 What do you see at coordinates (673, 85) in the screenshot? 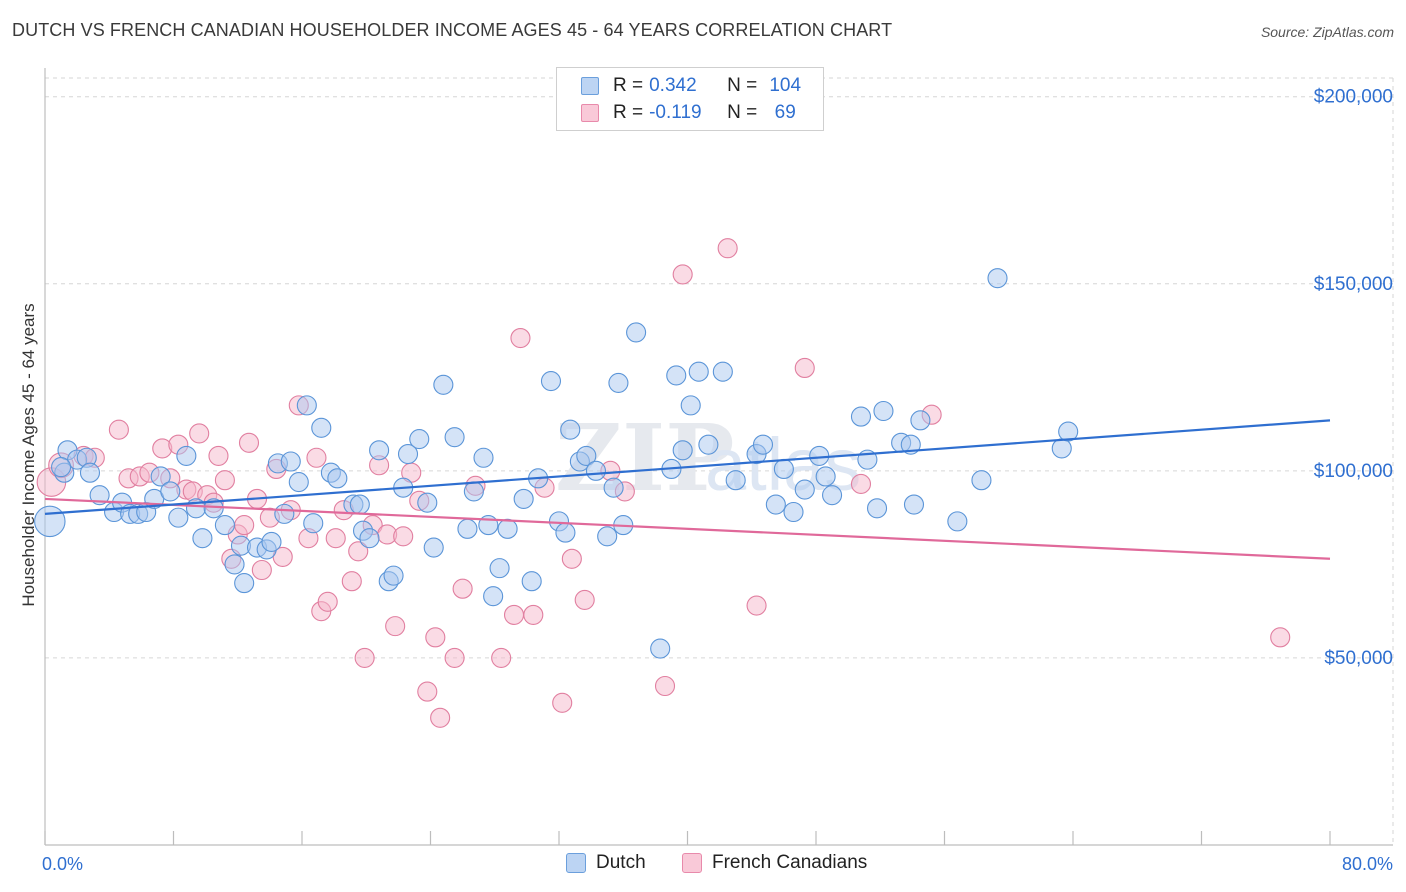
I see `legend-r-value-dutch: 0.342` at bounding box center [673, 85].